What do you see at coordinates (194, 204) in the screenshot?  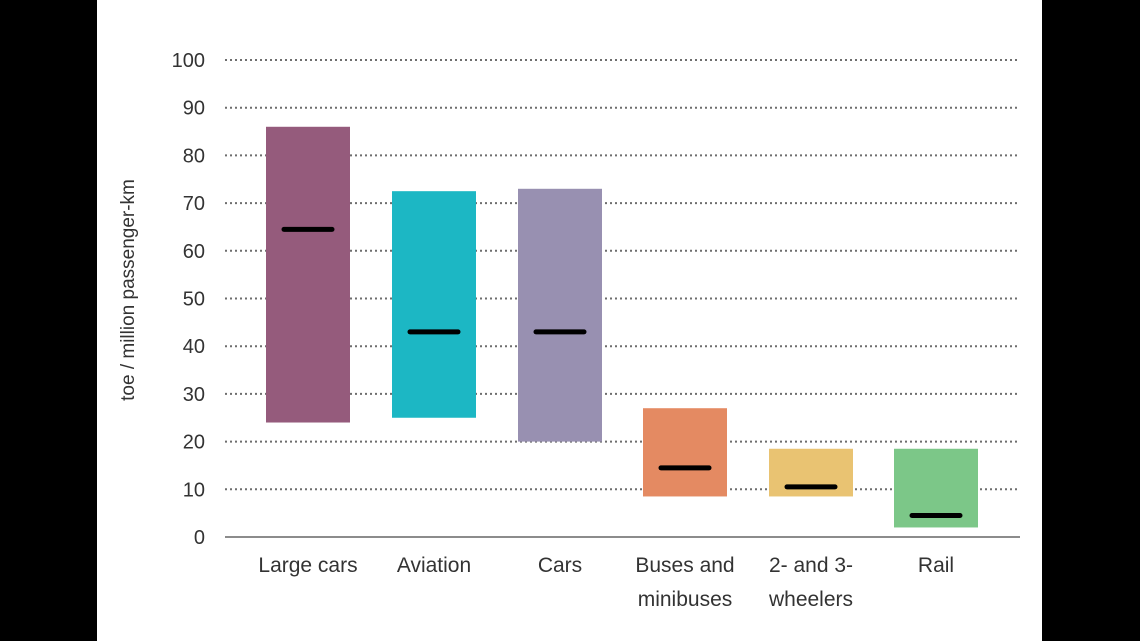 I see `y-tick-label: 70` at bounding box center [194, 204].